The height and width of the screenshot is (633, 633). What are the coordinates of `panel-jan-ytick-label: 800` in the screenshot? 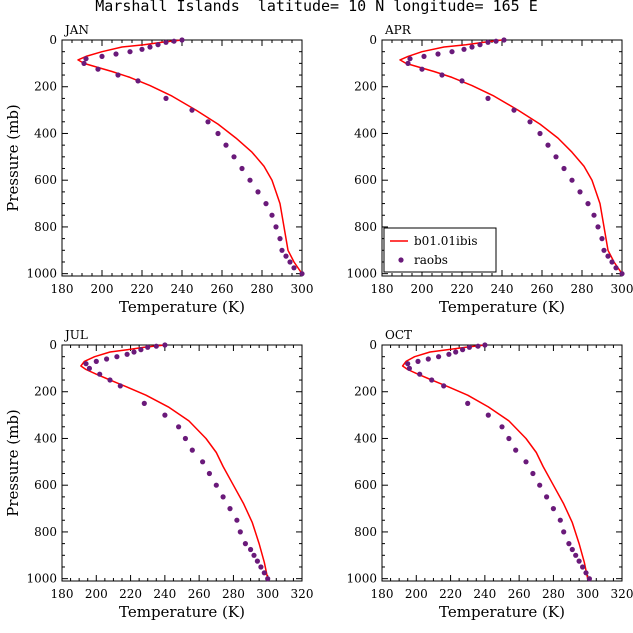 It's located at (45, 227).